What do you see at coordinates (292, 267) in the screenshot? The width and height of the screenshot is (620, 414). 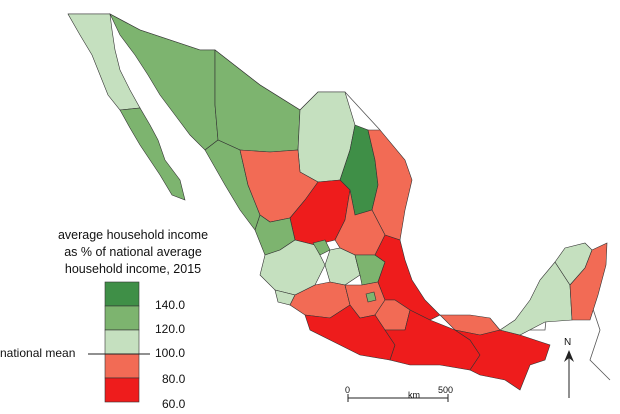 I see `state-jalisco` at bounding box center [292, 267].